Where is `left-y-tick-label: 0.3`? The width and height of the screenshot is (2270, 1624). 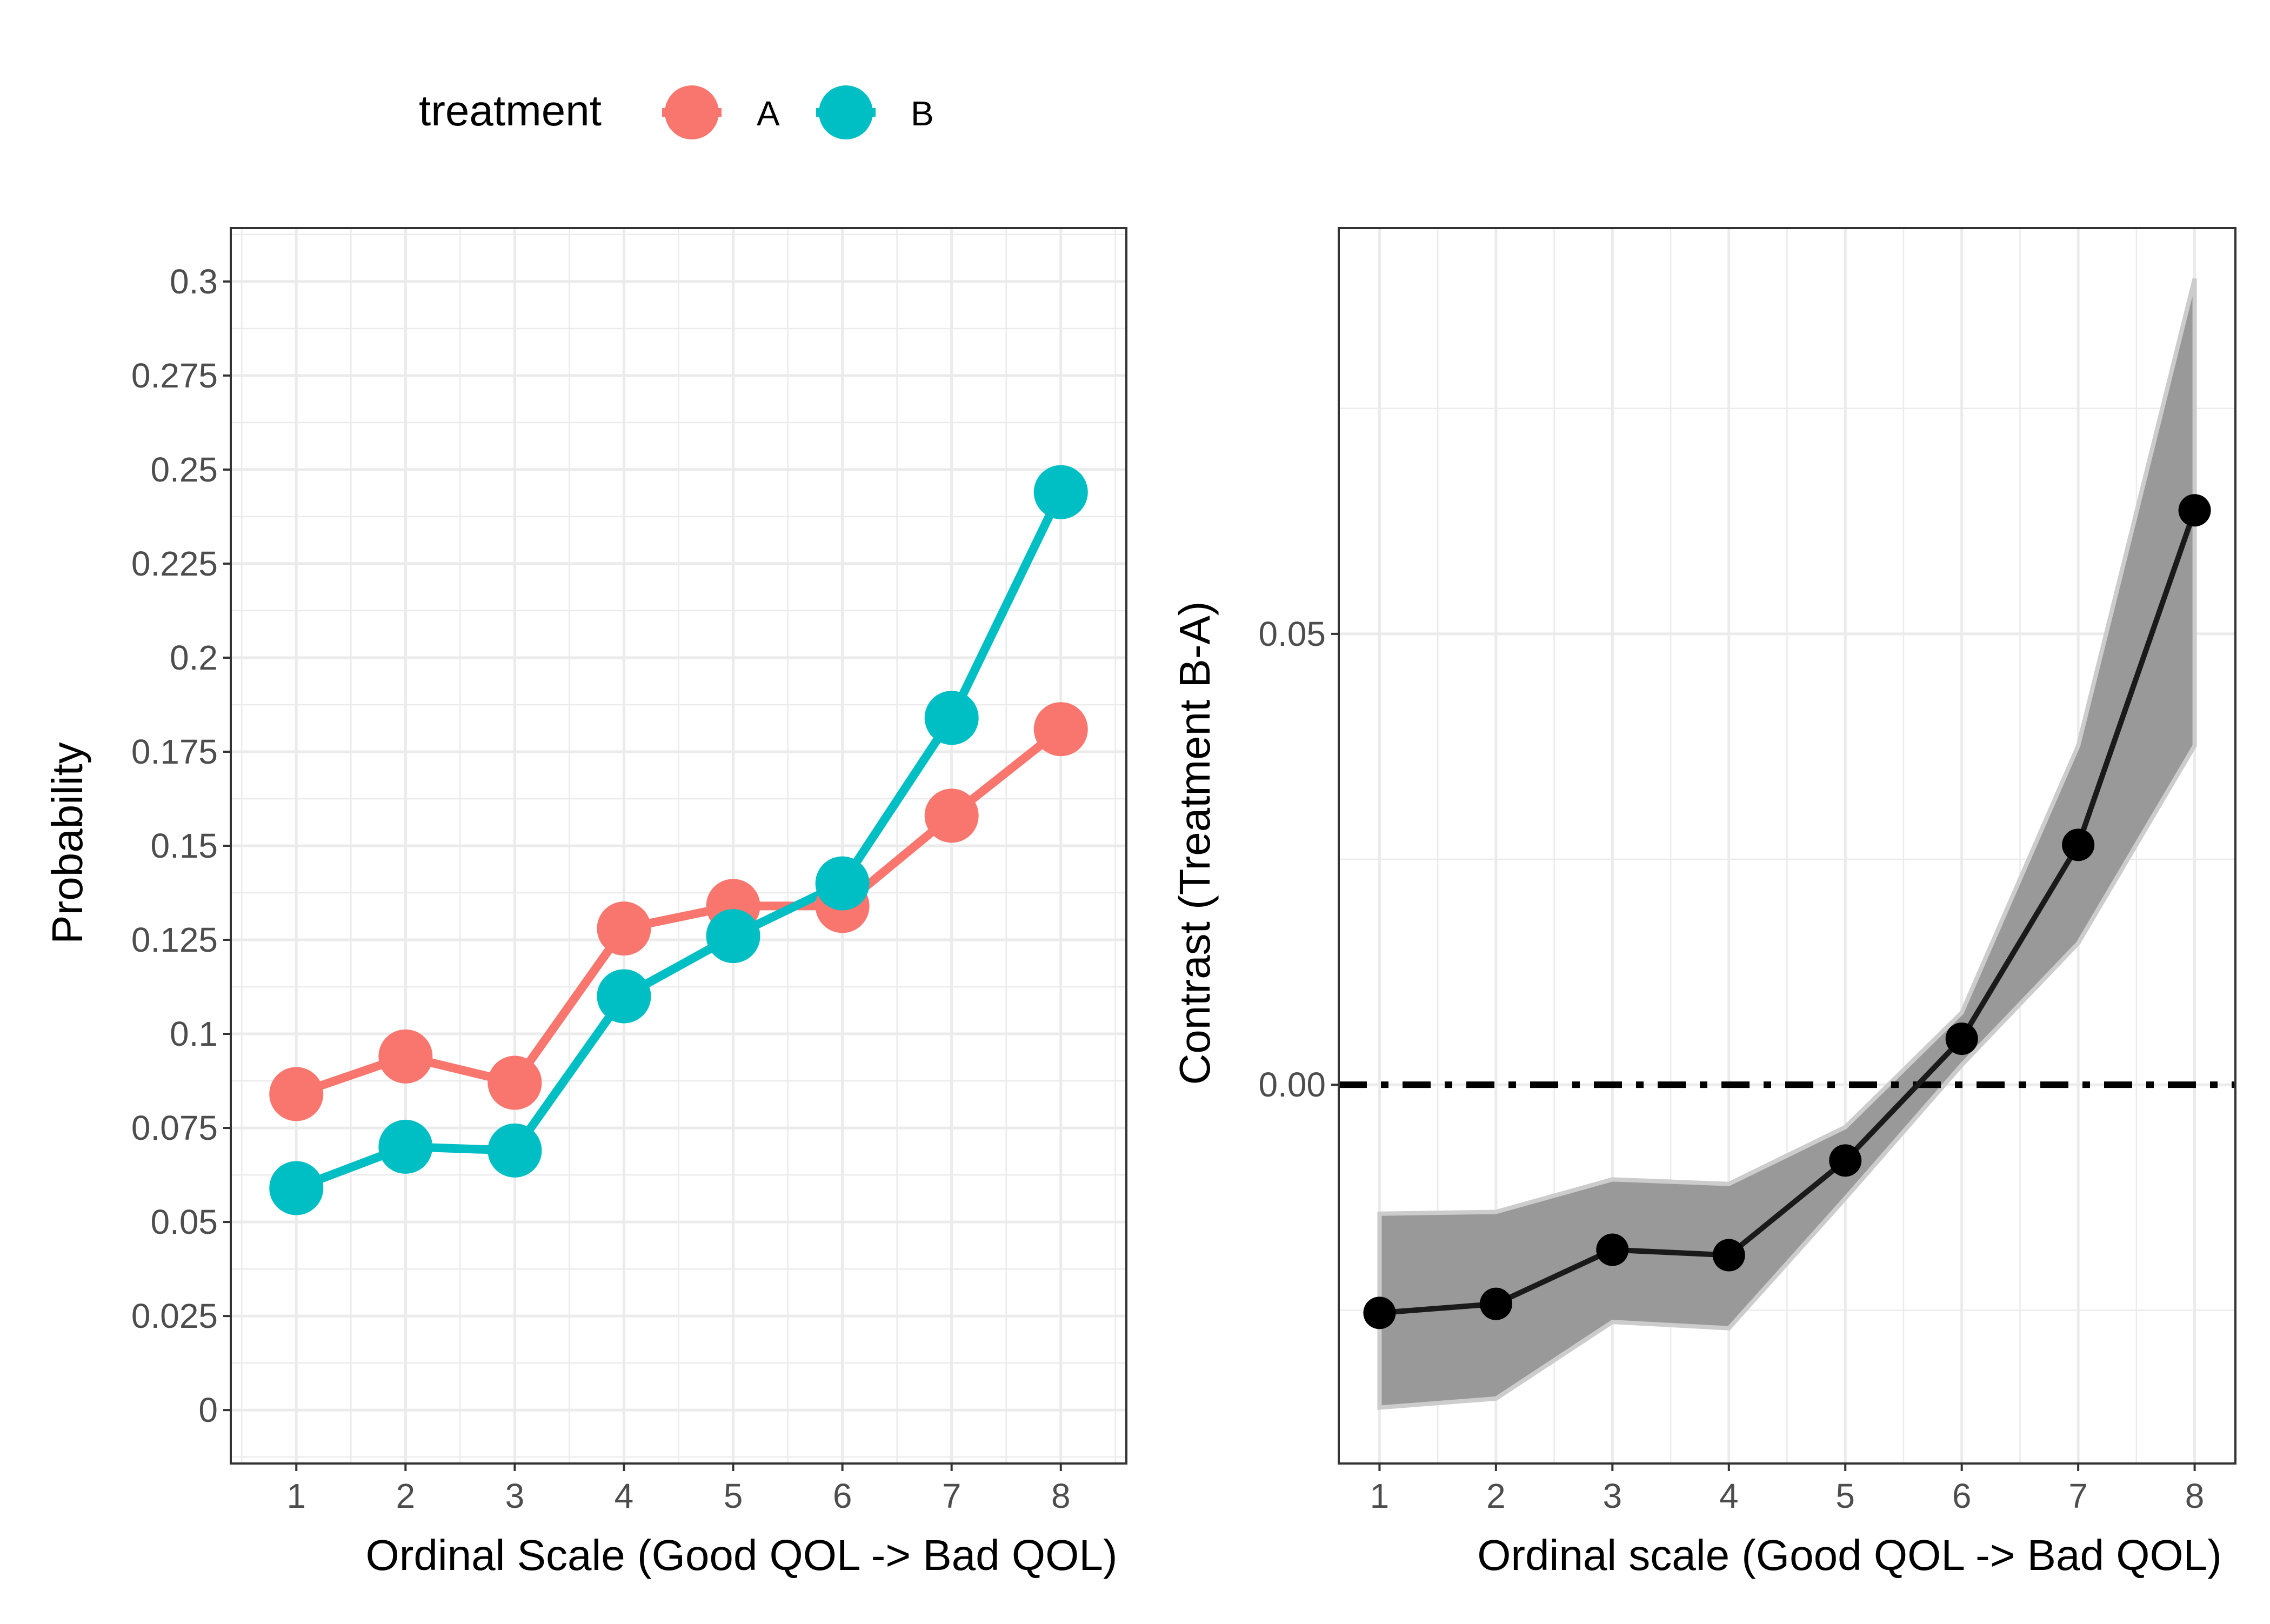 left-y-tick-label: 0.3 is located at coordinates (194, 281).